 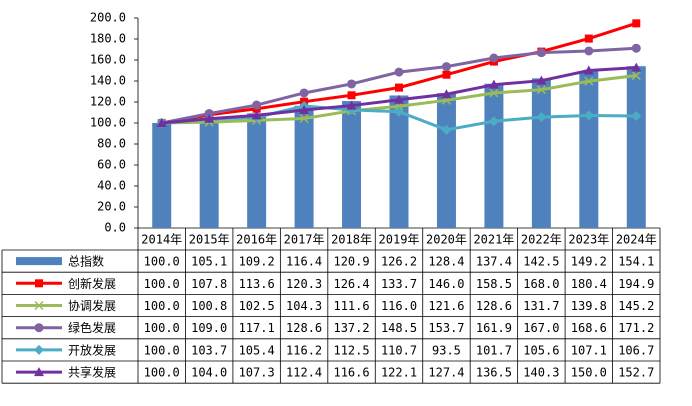 I want to click on table-cell: 100.8, so click(x=209, y=306).